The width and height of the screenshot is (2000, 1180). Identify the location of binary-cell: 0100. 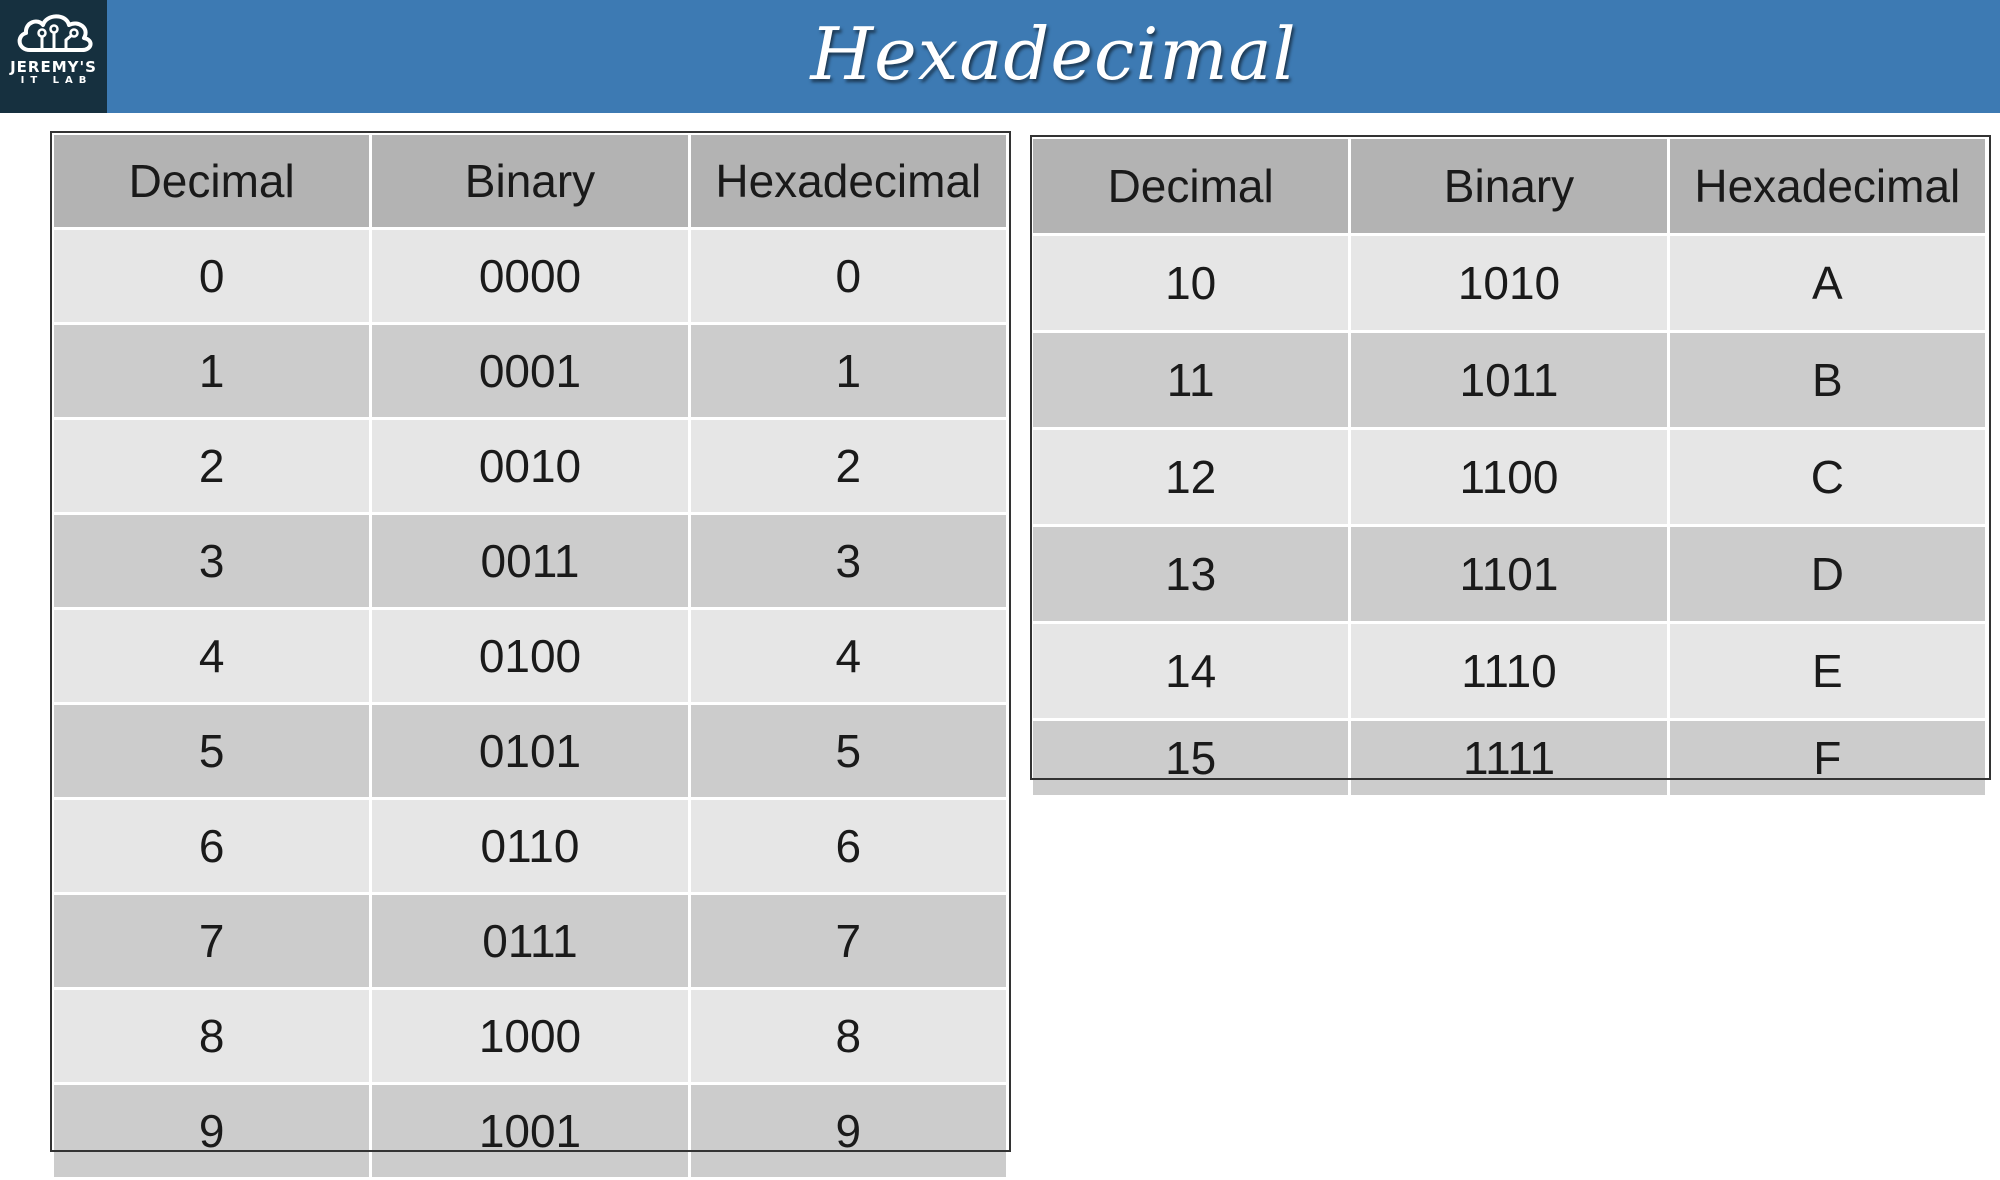
(530, 656).